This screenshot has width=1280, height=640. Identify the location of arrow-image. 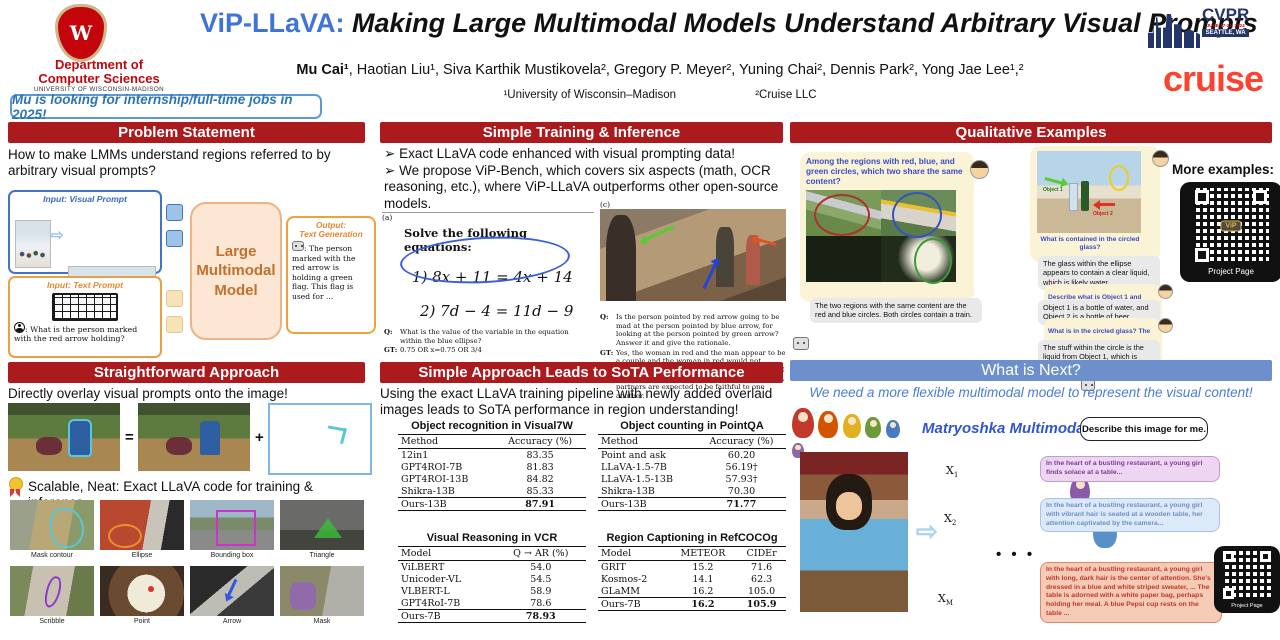
(232, 591).